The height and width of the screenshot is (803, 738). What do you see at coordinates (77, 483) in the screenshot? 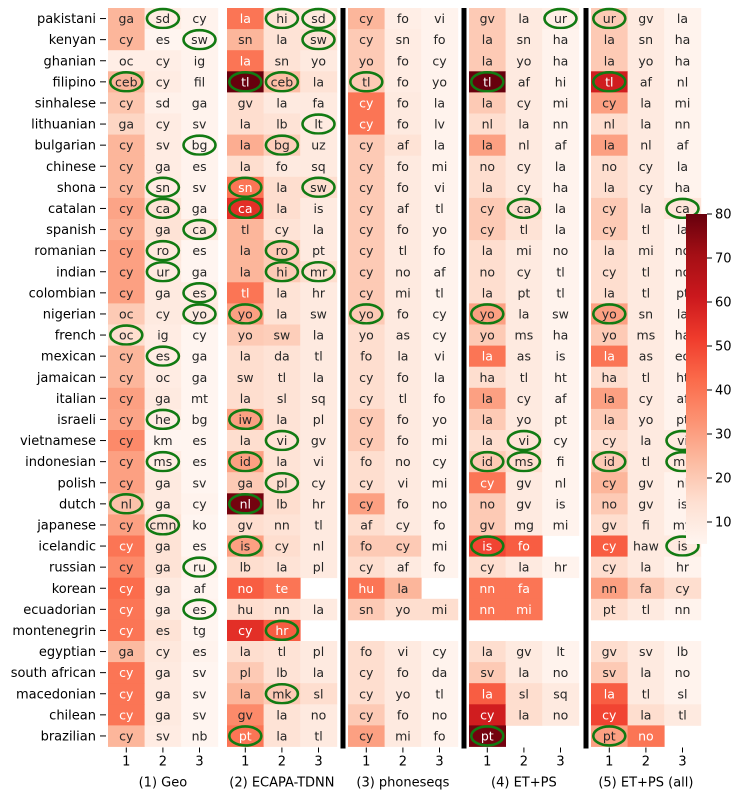
I see `row-label: polish` at bounding box center [77, 483].